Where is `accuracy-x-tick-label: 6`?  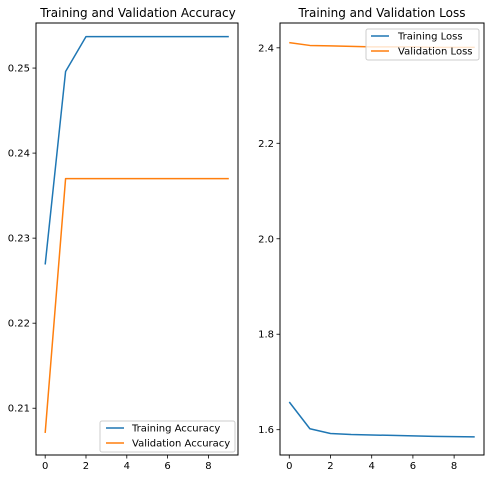 accuracy-x-tick-label: 6 is located at coordinates (167, 466).